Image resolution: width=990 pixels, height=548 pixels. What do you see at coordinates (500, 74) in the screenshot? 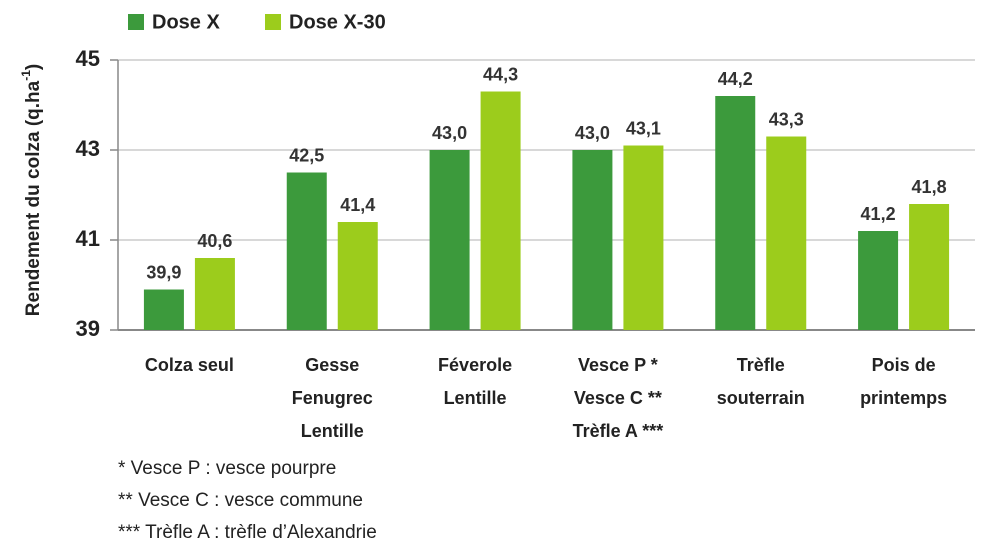
I see `value-label: 44,3` at bounding box center [500, 74].